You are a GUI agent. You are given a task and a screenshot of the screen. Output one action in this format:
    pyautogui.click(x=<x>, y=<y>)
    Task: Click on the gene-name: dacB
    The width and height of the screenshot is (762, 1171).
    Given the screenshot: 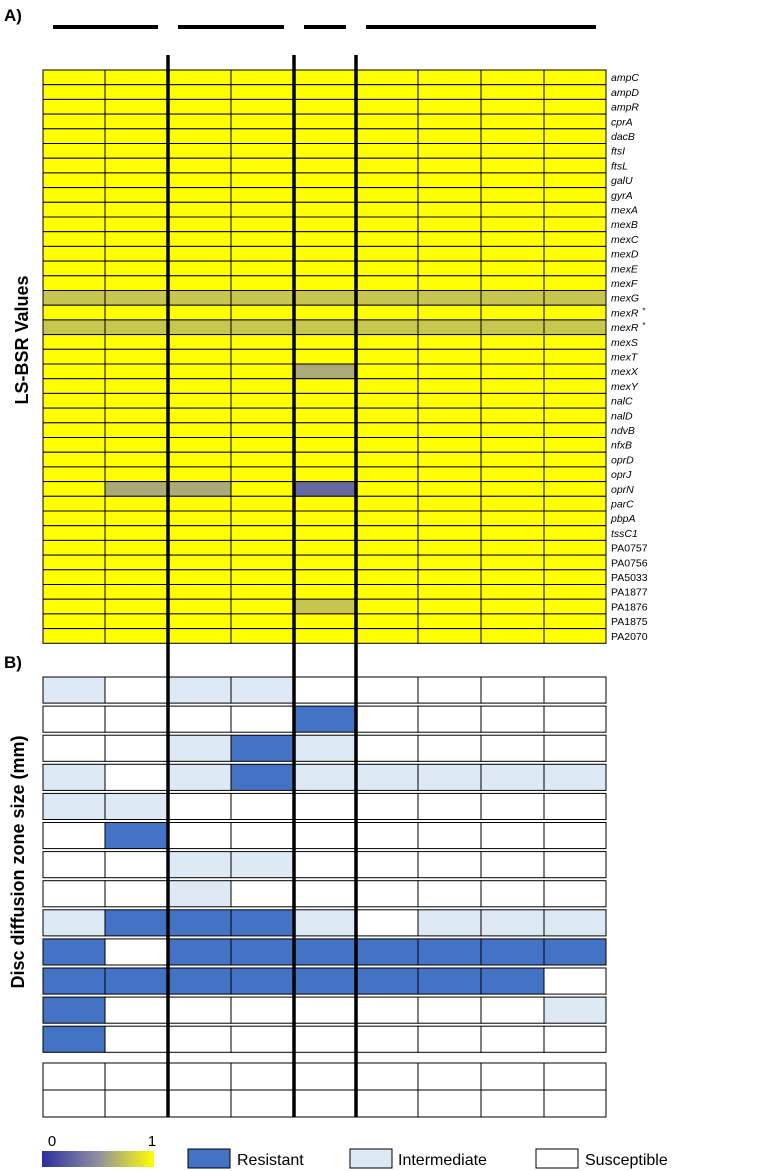 What is the action you would take?
    pyautogui.click(x=623, y=137)
    